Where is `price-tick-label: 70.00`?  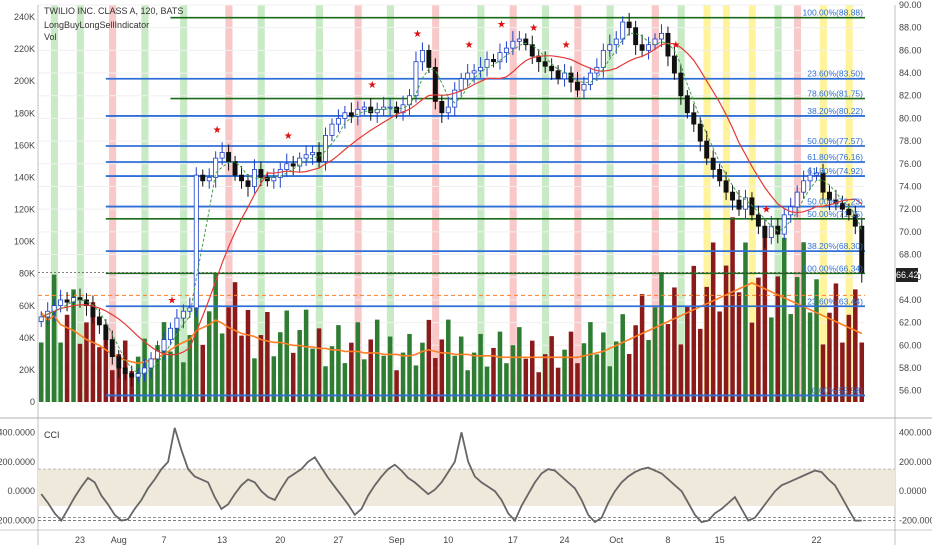
price-tick-label: 70.00 is located at coordinates (910, 232).